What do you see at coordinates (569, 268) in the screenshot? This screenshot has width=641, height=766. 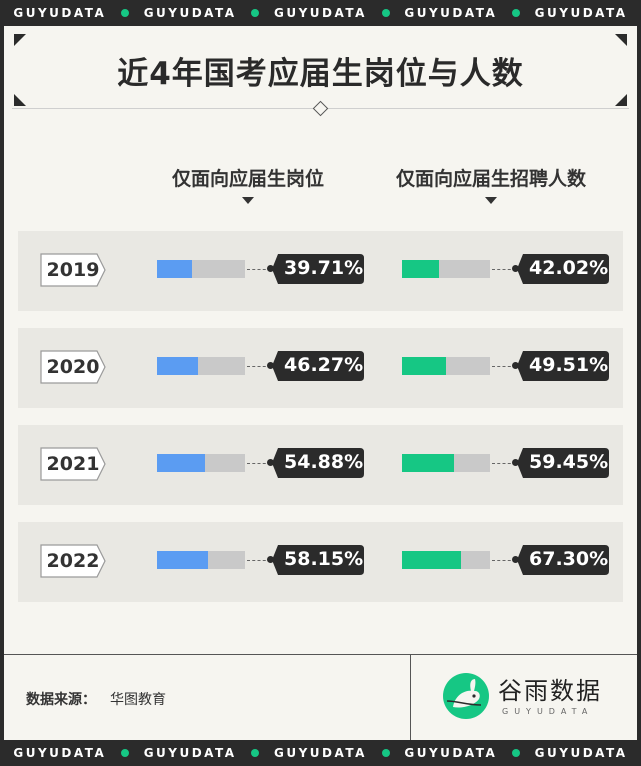 I see `value-text: 42.02%` at bounding box center [569, 268].